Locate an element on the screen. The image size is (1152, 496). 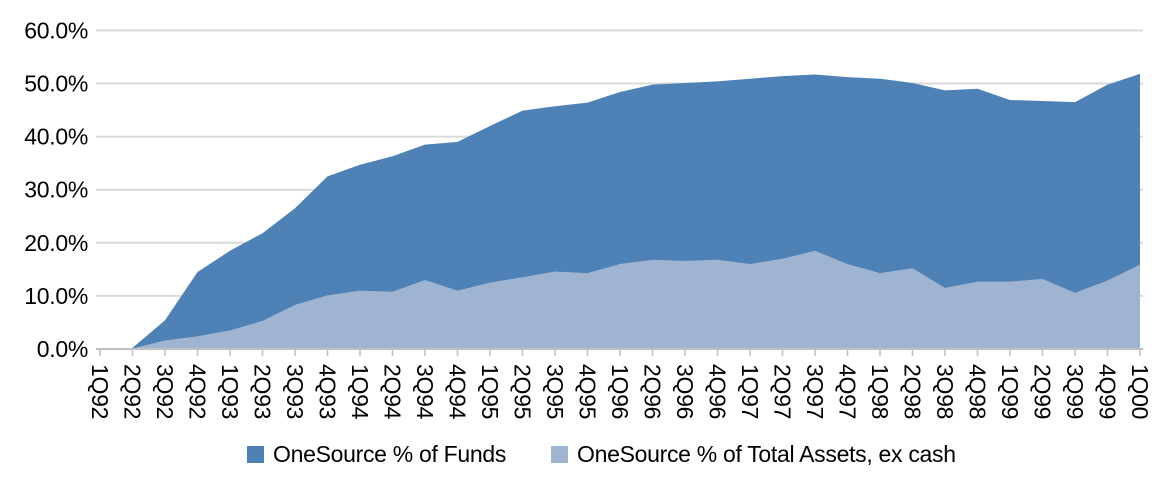
x-axis-tick-label: 4Q99 is located at coordinates (1108, 391).